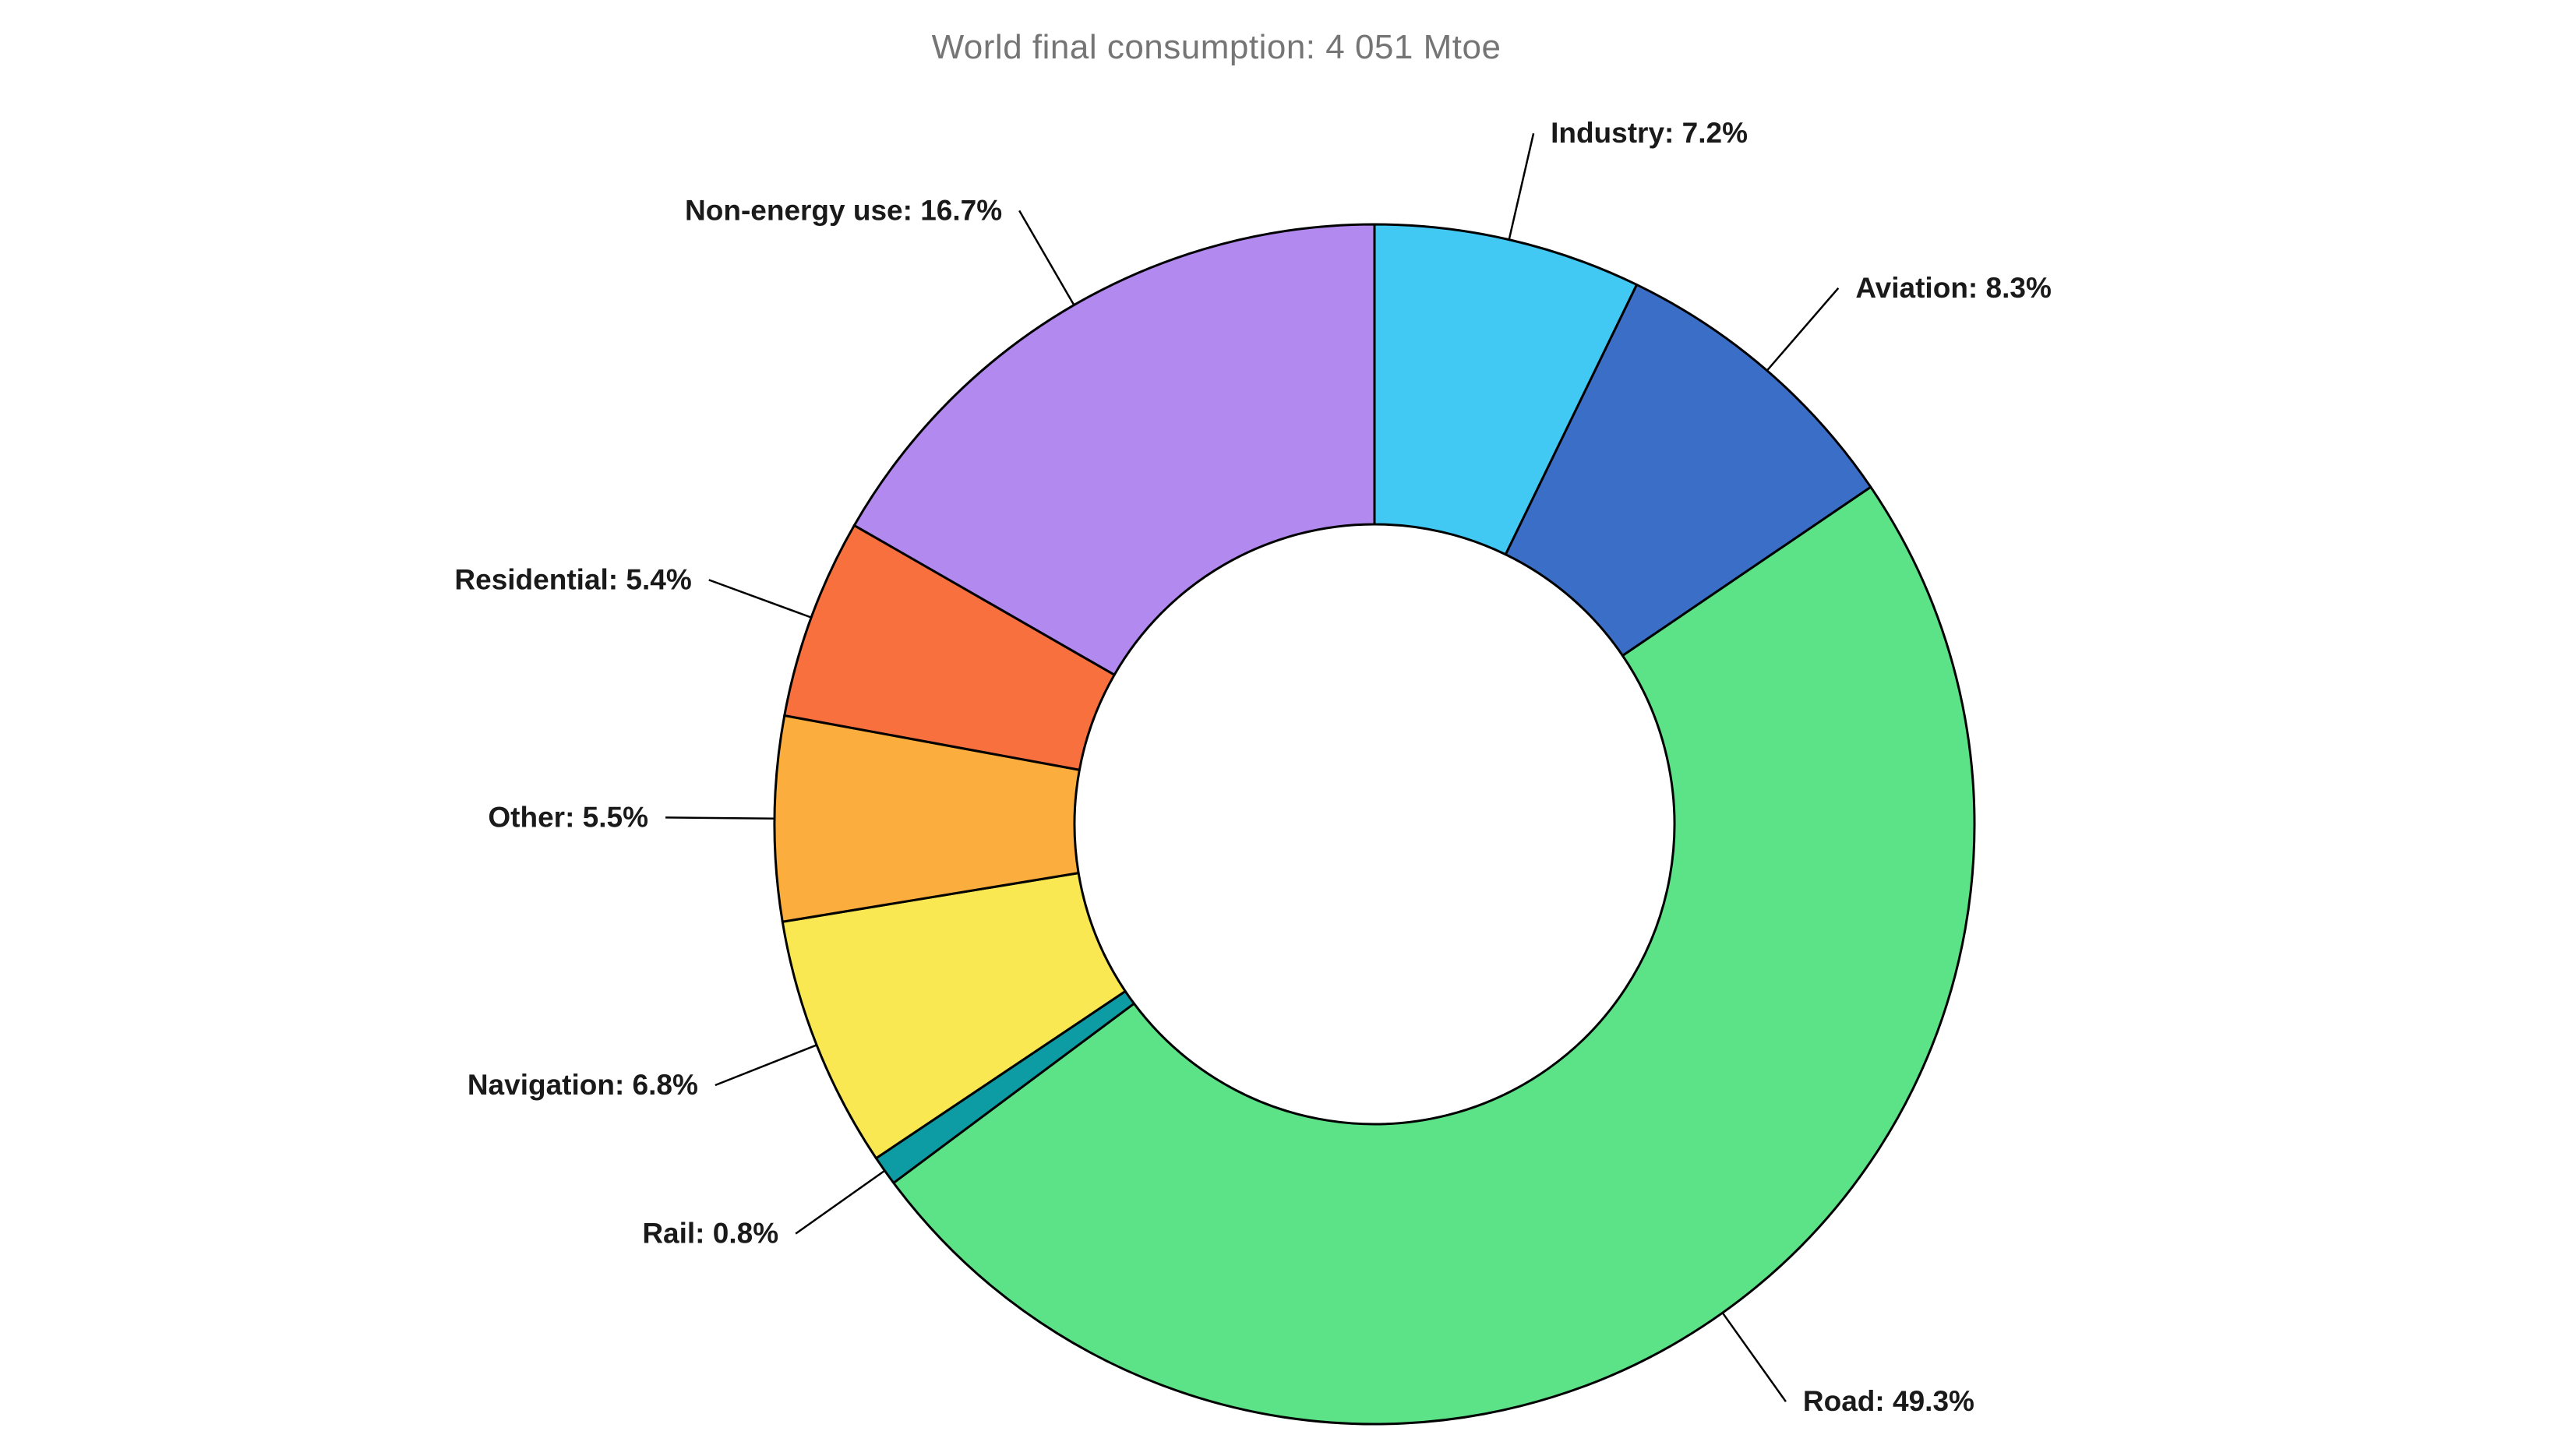 The height and width of the screenshot is (1449, 2576). Describe the element at coordinates (1046, 258) in the screenshot. I see `leader-line-non-energy-use` at that location.